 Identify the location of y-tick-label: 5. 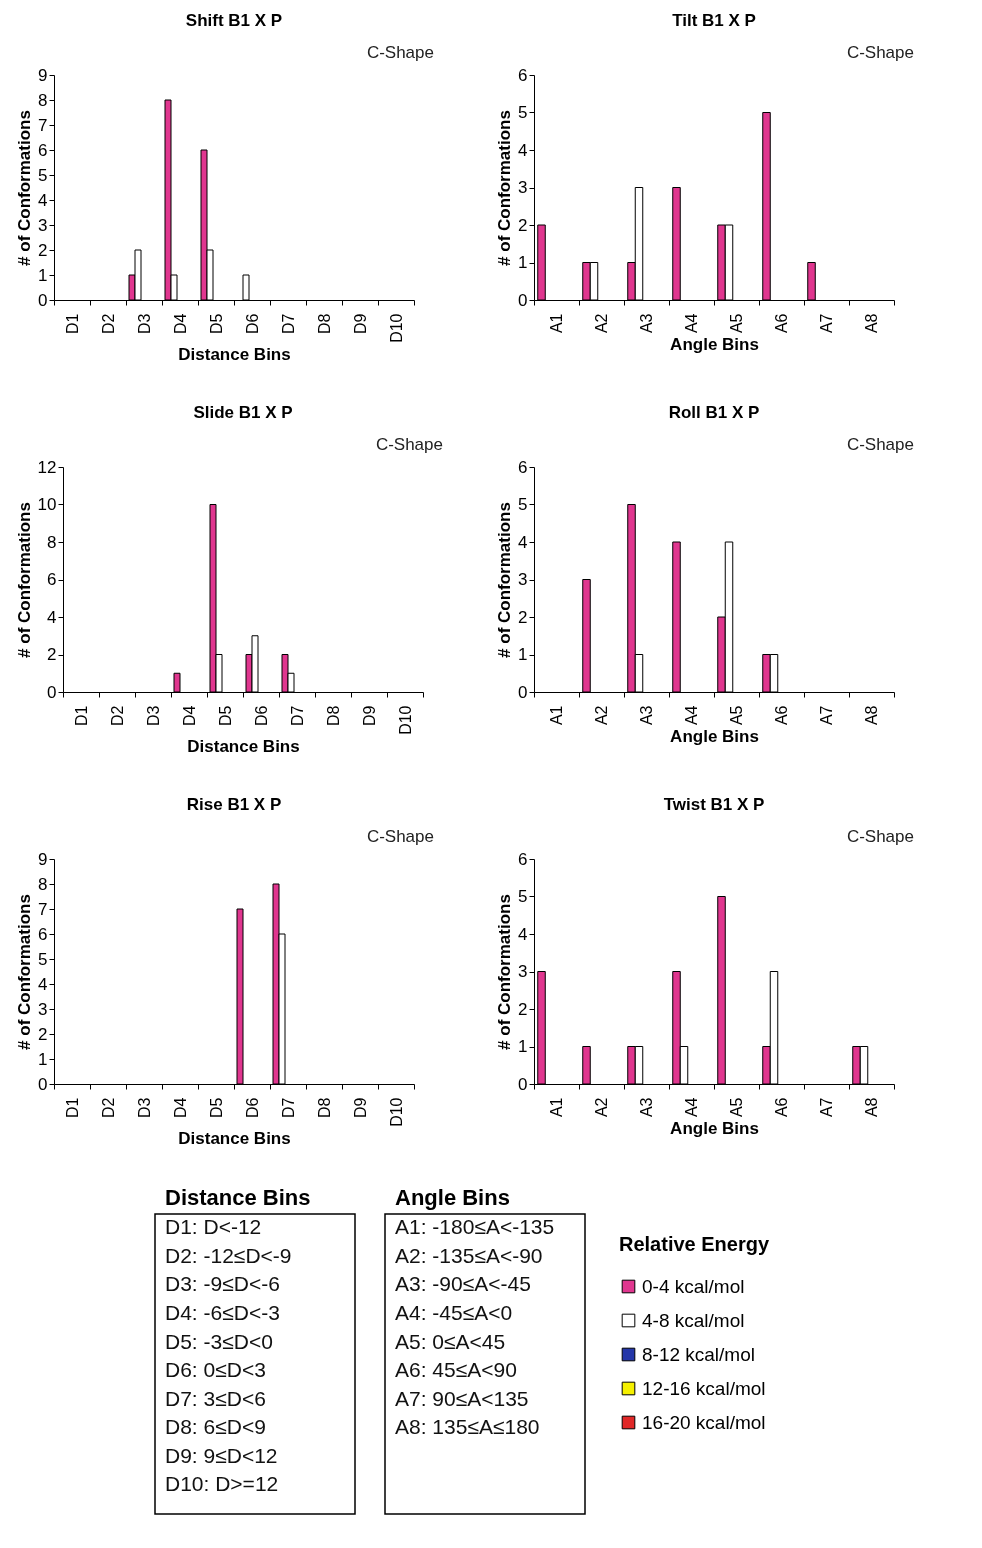
(43, 959).